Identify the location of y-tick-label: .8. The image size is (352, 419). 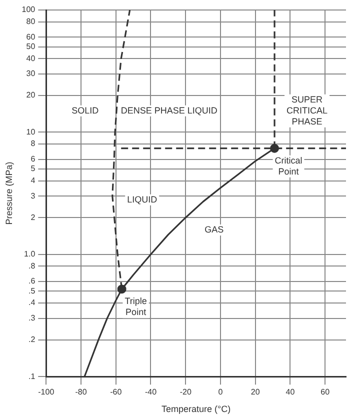
(32, 265).